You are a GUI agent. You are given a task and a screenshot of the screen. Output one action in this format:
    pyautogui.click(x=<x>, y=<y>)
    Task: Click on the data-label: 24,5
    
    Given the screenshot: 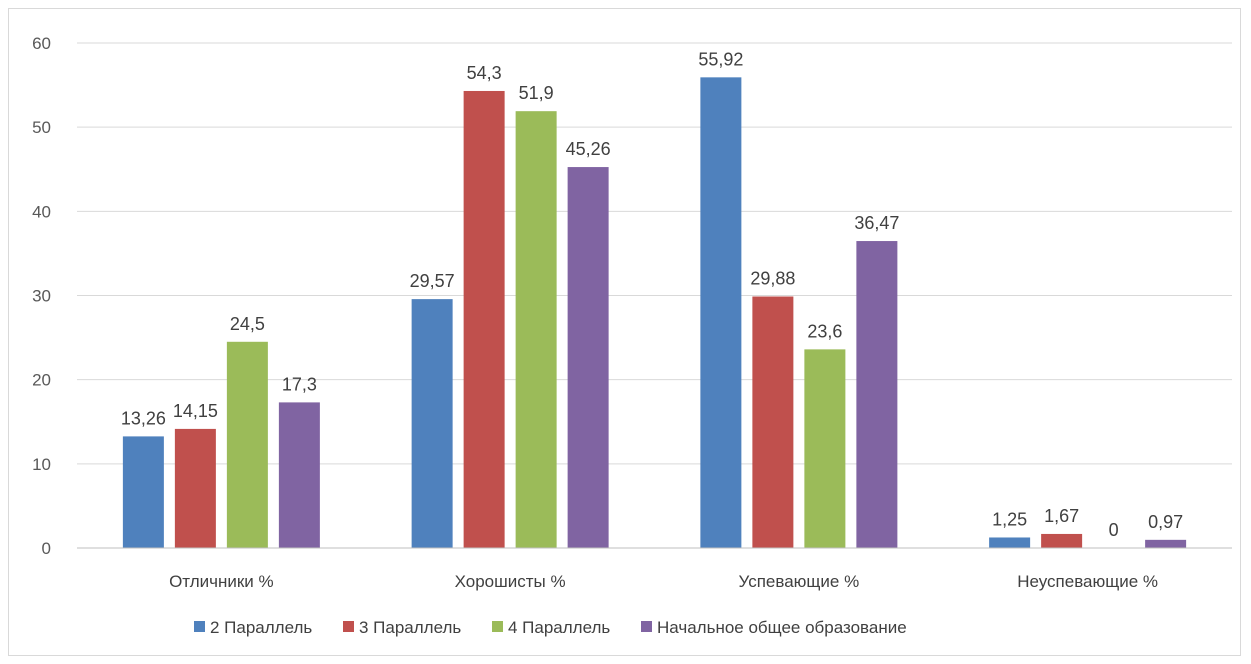 What is the action you would take?
    pyautogui.click(x=247, y=324)
    